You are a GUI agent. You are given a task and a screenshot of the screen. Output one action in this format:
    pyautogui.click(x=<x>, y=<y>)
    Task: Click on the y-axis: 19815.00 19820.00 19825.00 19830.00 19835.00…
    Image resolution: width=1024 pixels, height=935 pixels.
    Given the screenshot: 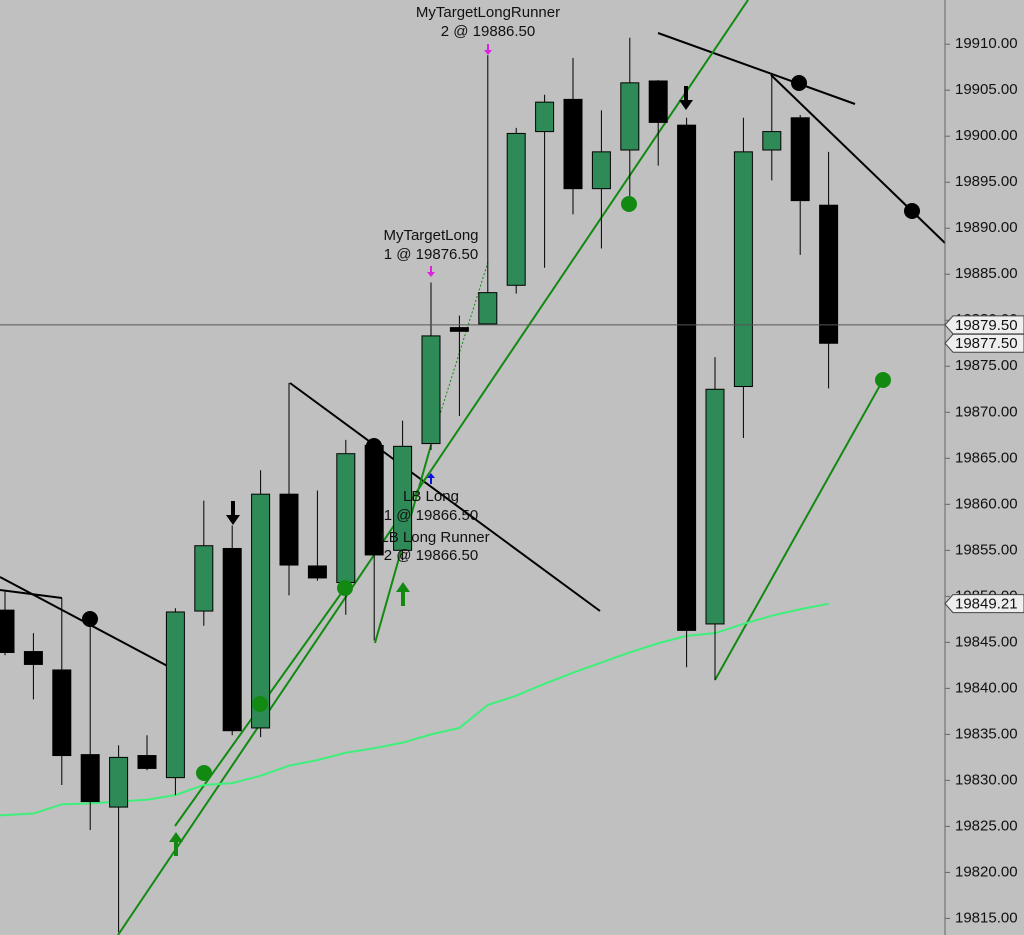 What is the action you would take?
    pyautogui.click(x=981, y=480)
    